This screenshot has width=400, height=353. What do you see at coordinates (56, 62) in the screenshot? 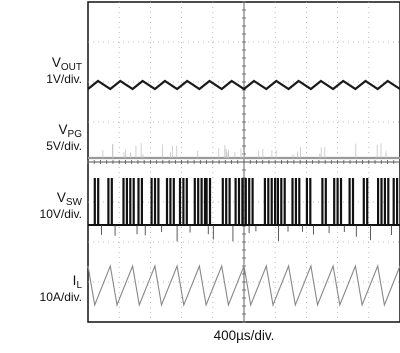
I see `vout-symbol: V` at bounding box center [56, 62].